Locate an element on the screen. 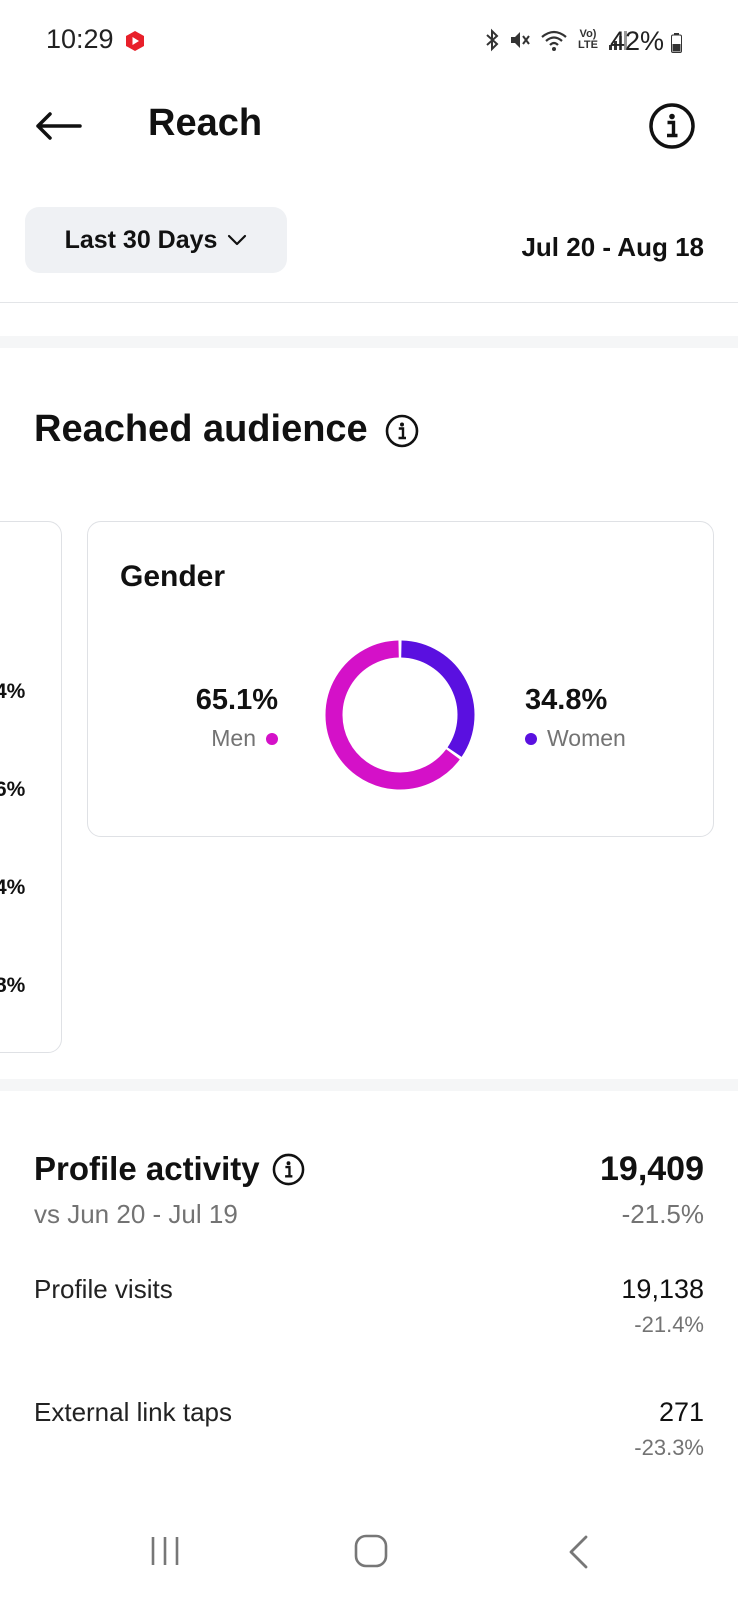 Image resolution: width=738 pixels, height=1600 pixels. date-range-label: Last 30 Days is located at coordinates (141, 239).